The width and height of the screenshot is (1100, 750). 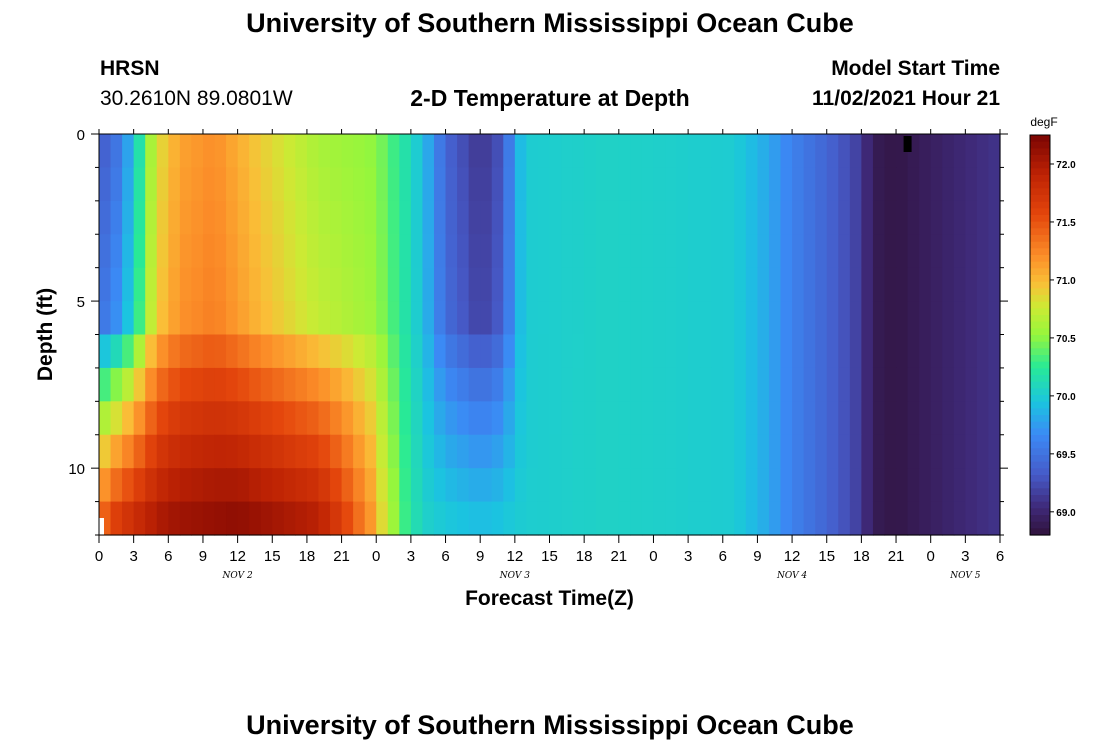 I want to click on x-tick-label: 18, so click(x=584, y=556).